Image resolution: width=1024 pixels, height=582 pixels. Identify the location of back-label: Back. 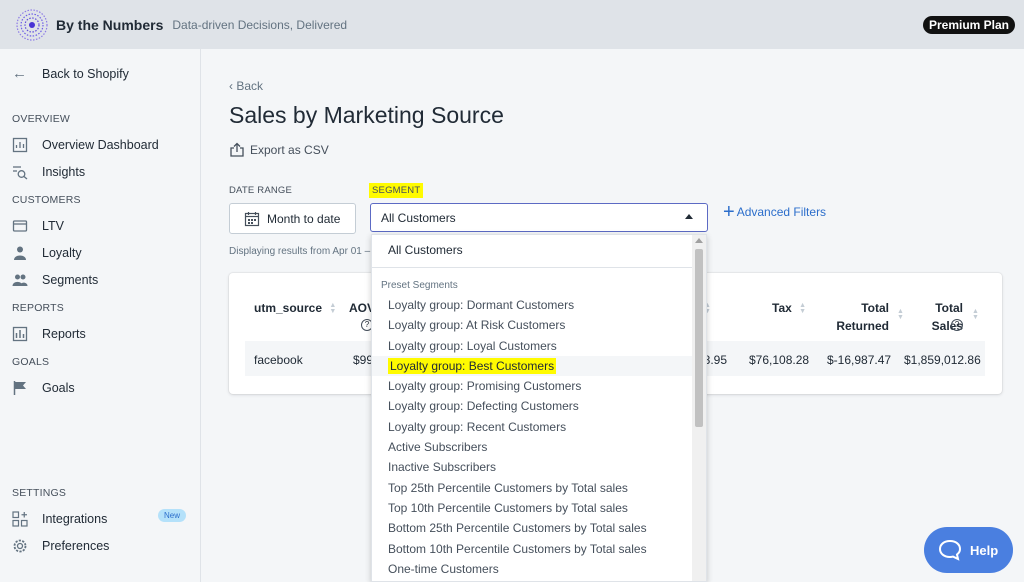
(250, 86).